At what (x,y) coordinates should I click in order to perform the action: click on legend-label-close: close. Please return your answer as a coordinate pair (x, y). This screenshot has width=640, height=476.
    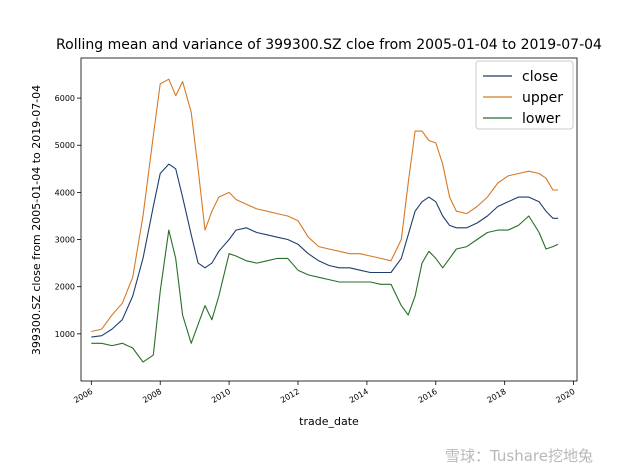
    Looking at the image, I should click on (540, 77).